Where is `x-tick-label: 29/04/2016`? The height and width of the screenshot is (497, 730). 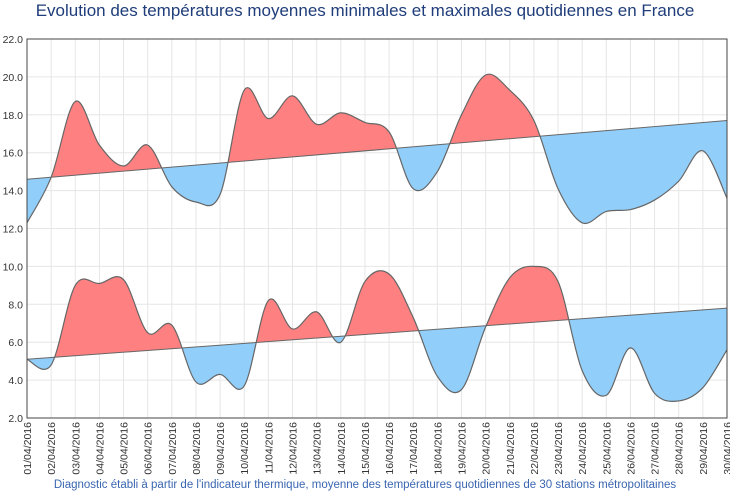 x-tick-label: 29/04/2016 is located at coordinates (704, 448).